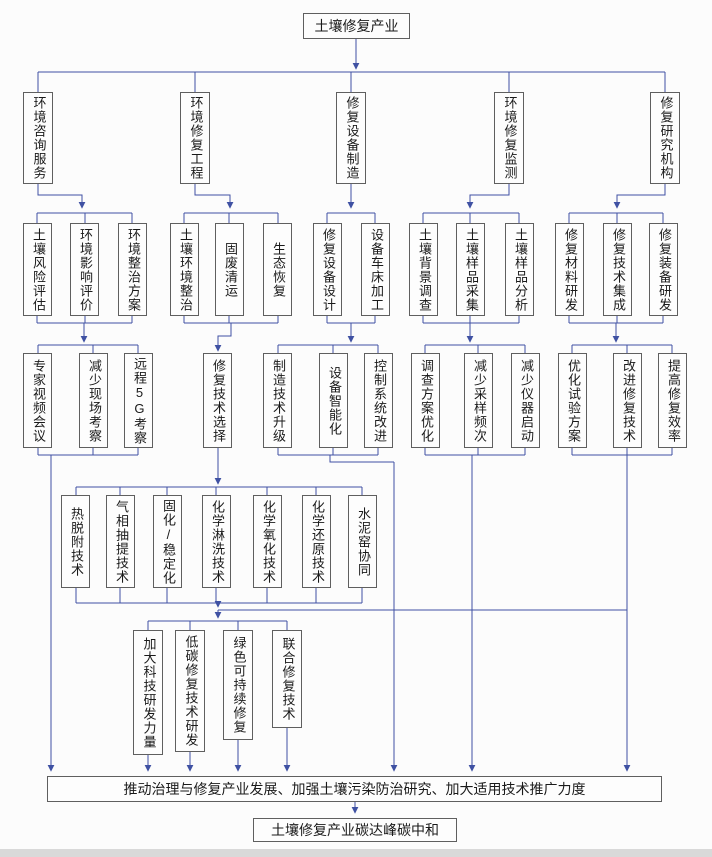 The width and height of the screenshot is (712, 857). Describe the element at coordinates (238, 685) in the screenshot. I see `strategy-node: 绿色可持续修复` at that location.